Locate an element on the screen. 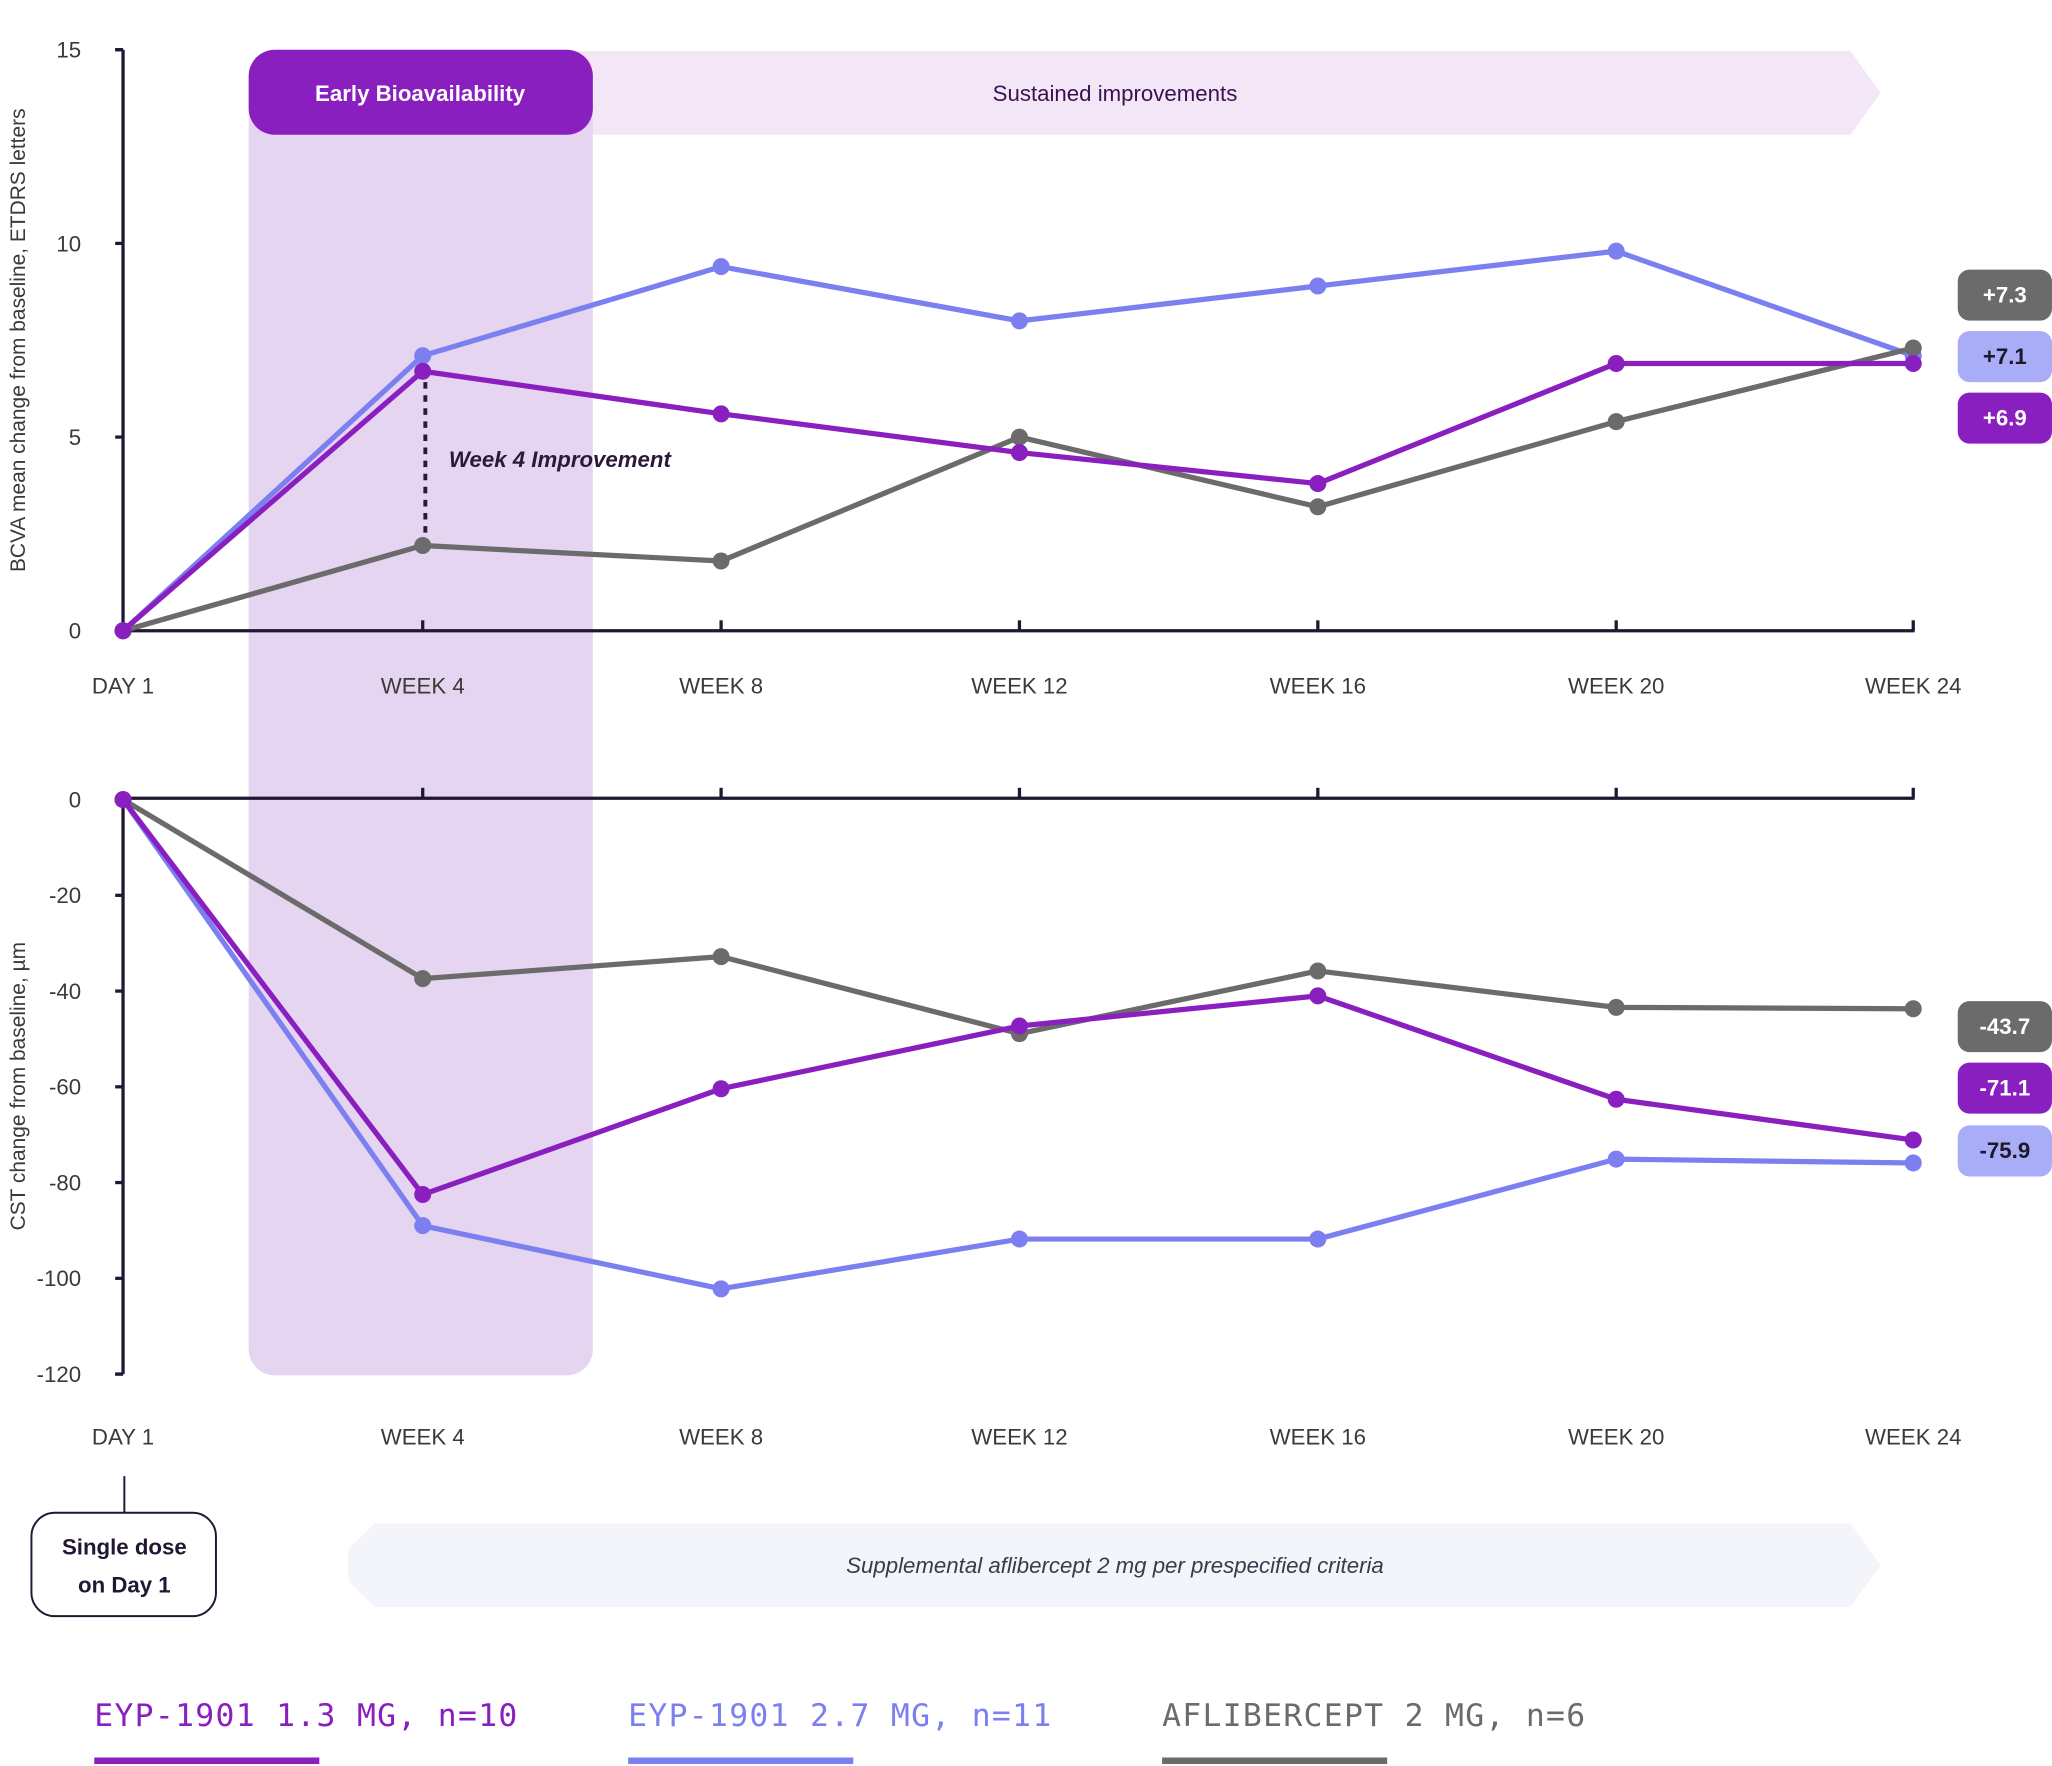 The width and height of the screenshot is (2052, 1766). end-value-label-aflib: +7.3 is located at coordinates (2005, 294).